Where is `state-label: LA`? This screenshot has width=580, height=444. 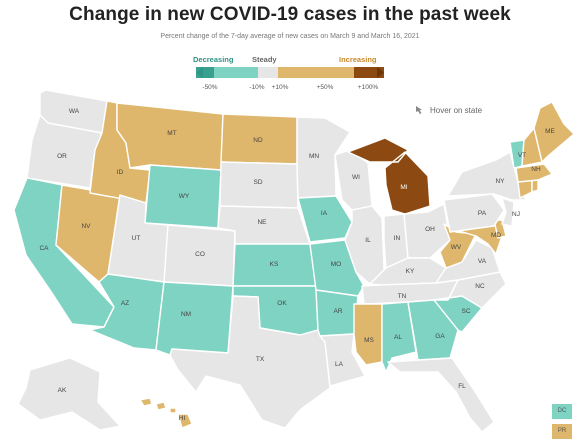 state-label: LA is located at coordinates (339, 364).